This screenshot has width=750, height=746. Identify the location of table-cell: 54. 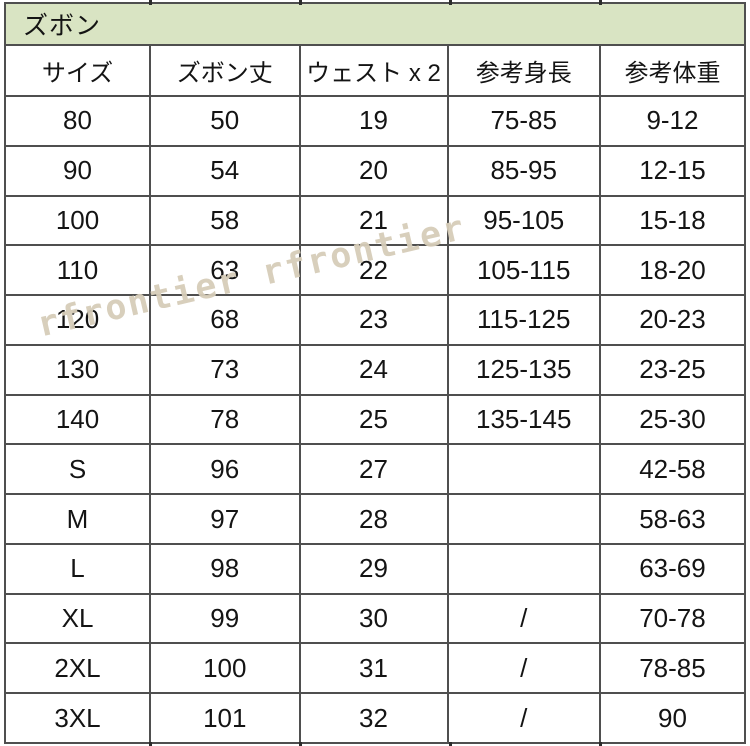
(225, 170).